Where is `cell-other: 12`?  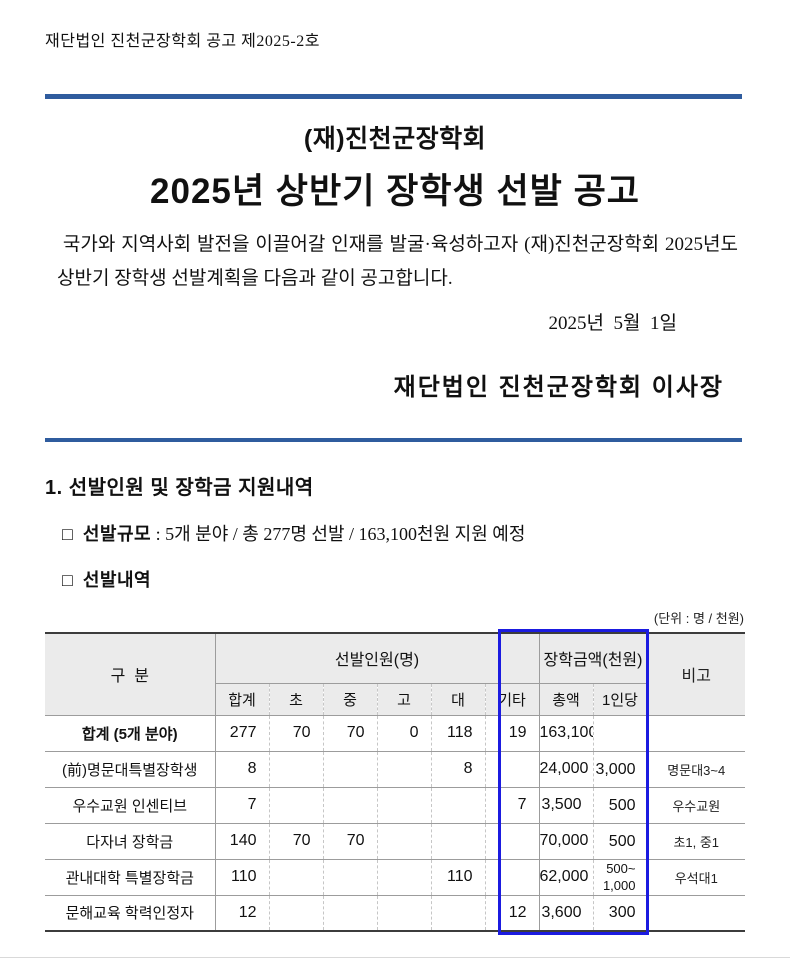
cell-other: 12 is located at coordinates (511, 913).